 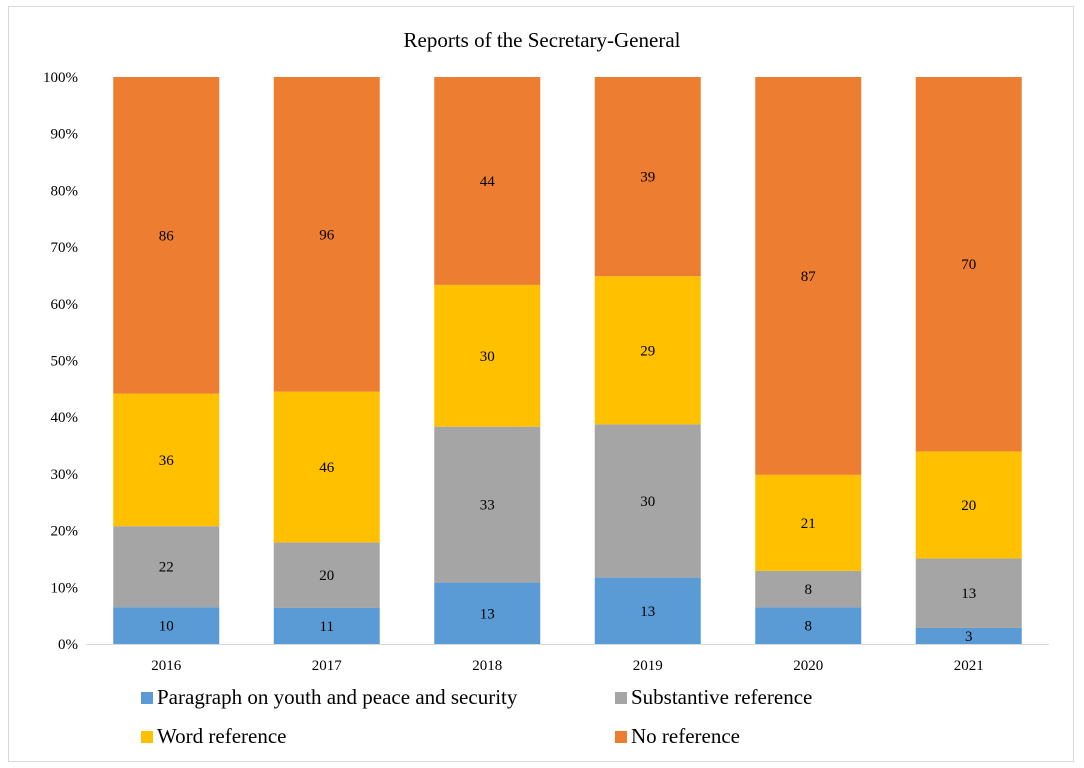 I want to click on bar-stack-2017: 11 20 46 96, so click(x=326, y=360).